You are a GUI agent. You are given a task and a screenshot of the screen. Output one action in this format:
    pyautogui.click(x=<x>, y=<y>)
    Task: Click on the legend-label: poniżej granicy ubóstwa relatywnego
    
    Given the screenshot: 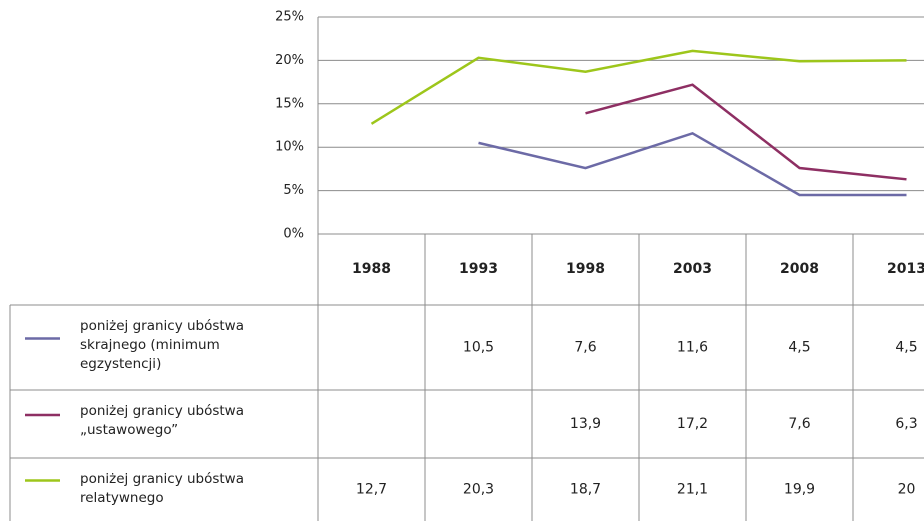 What is the action you would take?
    pyautogui.click(x=162, y=488)
    